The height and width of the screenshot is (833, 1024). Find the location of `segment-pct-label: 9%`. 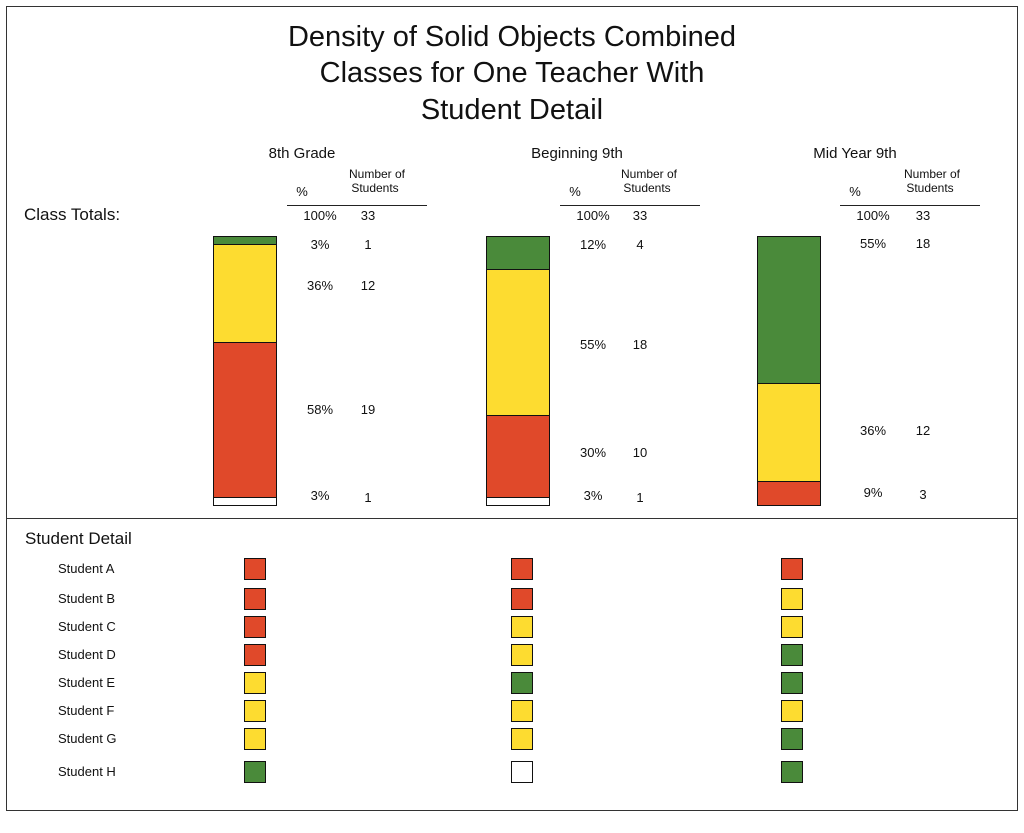

segment-pct-label: 9% is located at coordinates (873, 492).